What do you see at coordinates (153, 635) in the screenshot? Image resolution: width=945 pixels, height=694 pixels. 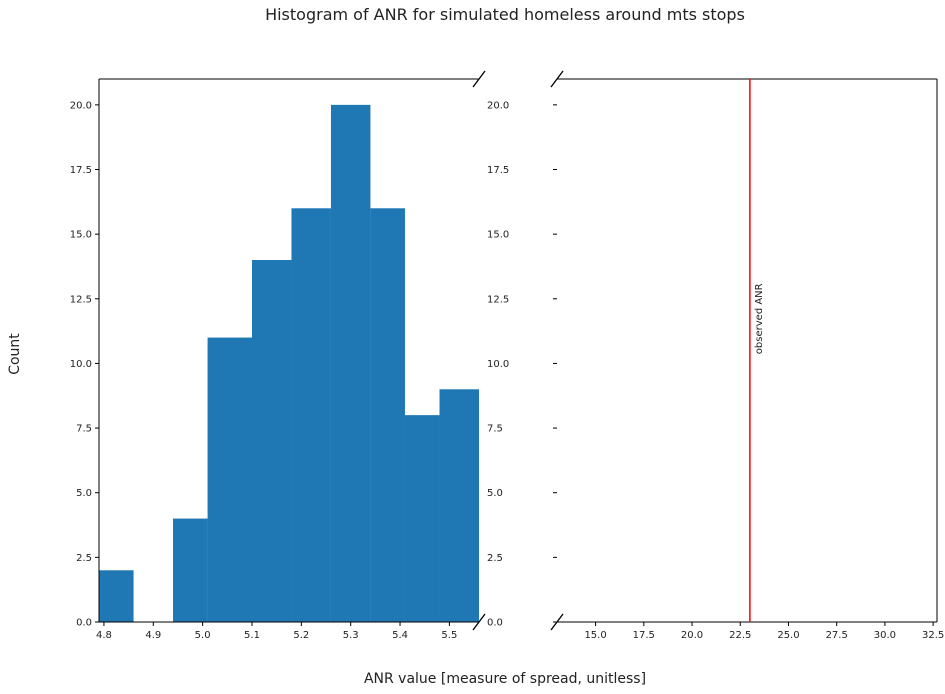 I see `left-xtick-label-1: 4.9` at bounding box center [153, 635].